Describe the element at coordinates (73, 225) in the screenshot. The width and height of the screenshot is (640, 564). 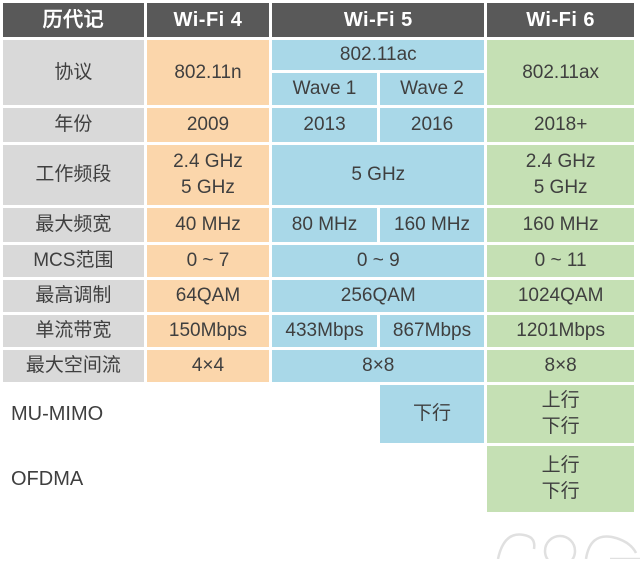
I see `row-label-bandwidth: 最大频宽` at that location.